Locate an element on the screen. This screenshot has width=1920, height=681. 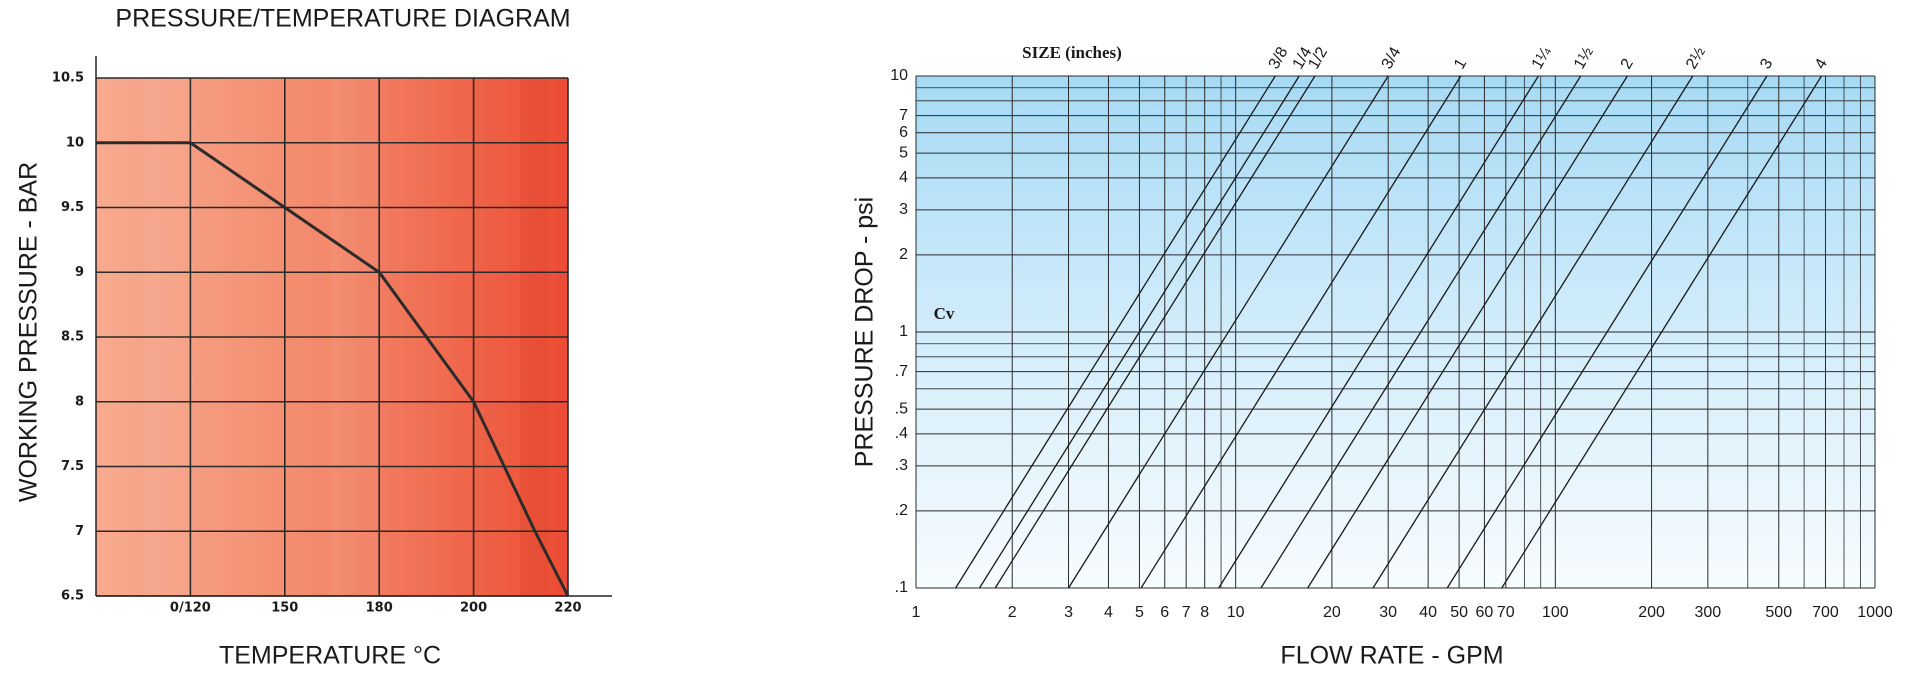
x-tick-label: 300 is located at coordinates (1708, 612).